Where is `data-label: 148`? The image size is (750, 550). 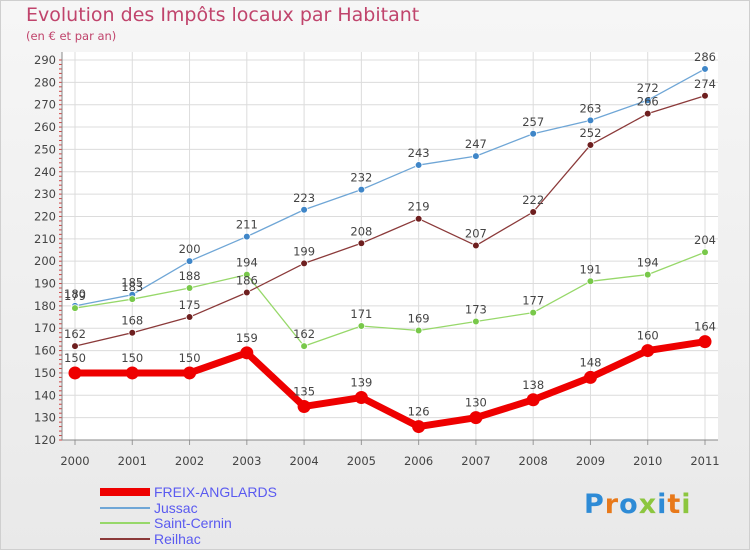 data-label: 148 is located at coordinates (590, 362).